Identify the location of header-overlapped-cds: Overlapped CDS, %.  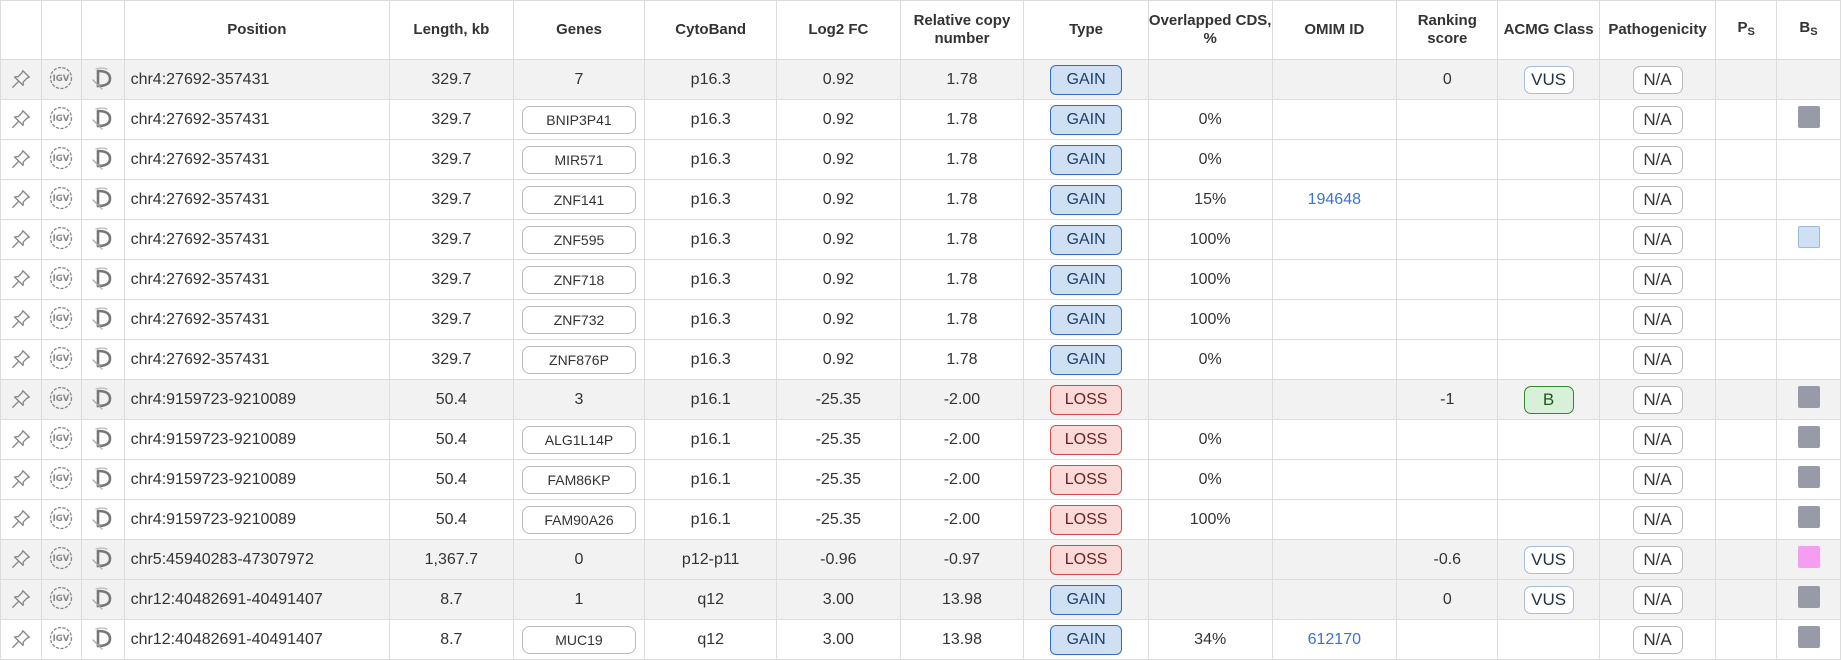
(1210, 30).